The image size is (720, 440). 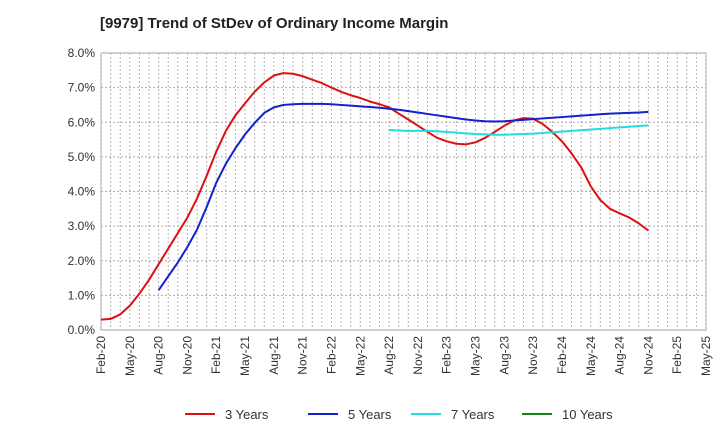 I want to click on x-tick-label: May-21, so click(x=245, y=356).